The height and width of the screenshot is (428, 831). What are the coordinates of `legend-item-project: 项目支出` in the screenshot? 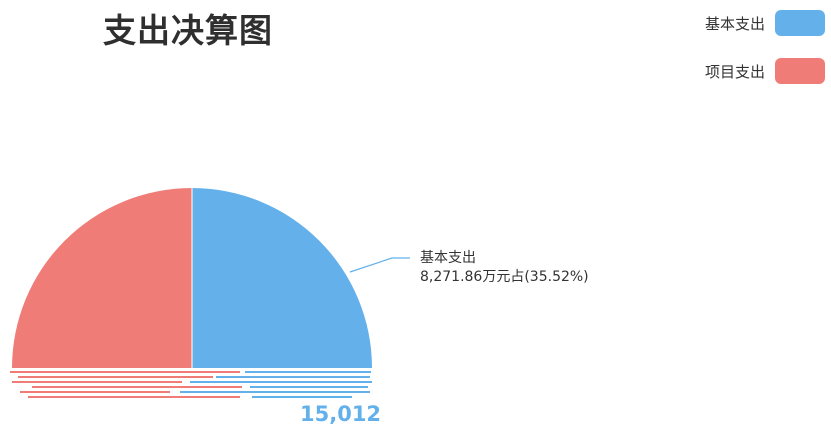 It's located at (765, 71).